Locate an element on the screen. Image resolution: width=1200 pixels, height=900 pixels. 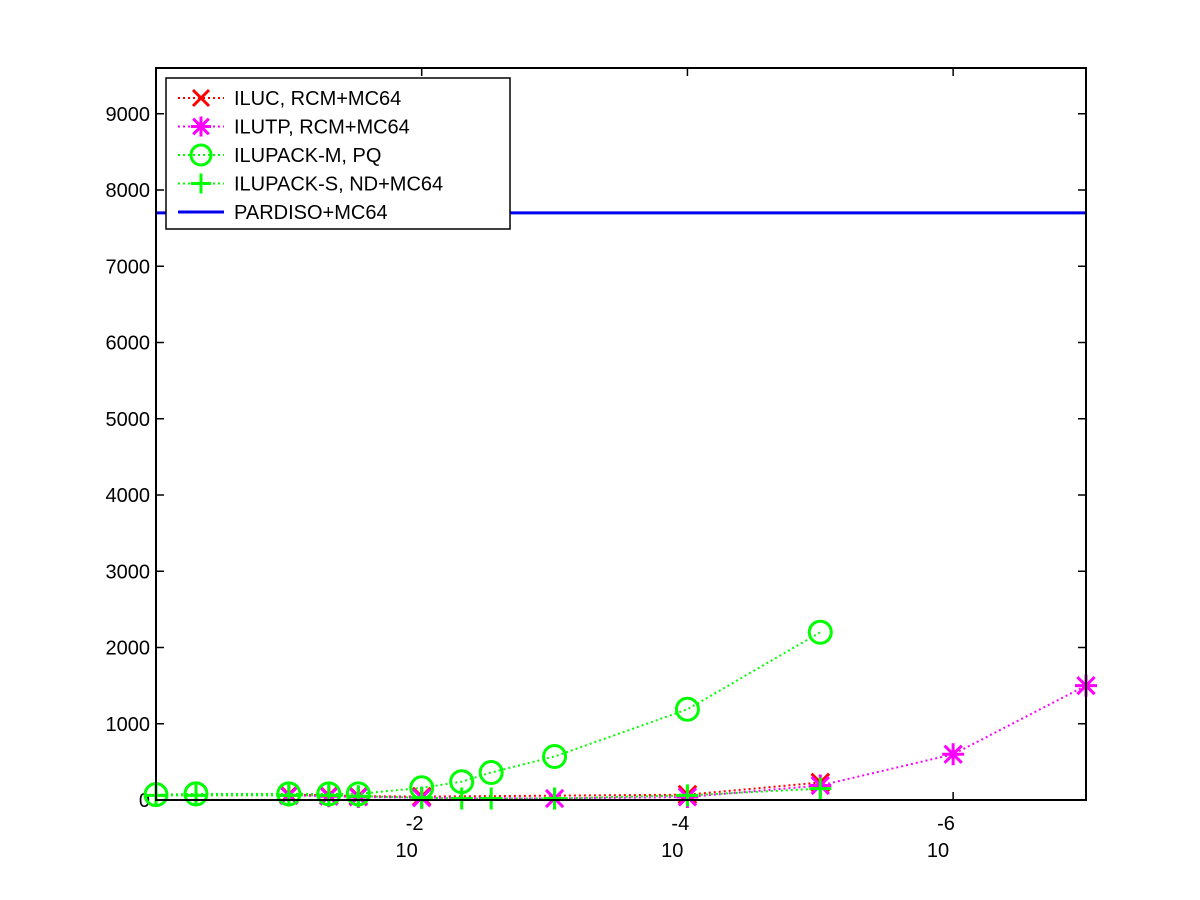
y-tick-label: 2000 is located at coordinates (128, 649).